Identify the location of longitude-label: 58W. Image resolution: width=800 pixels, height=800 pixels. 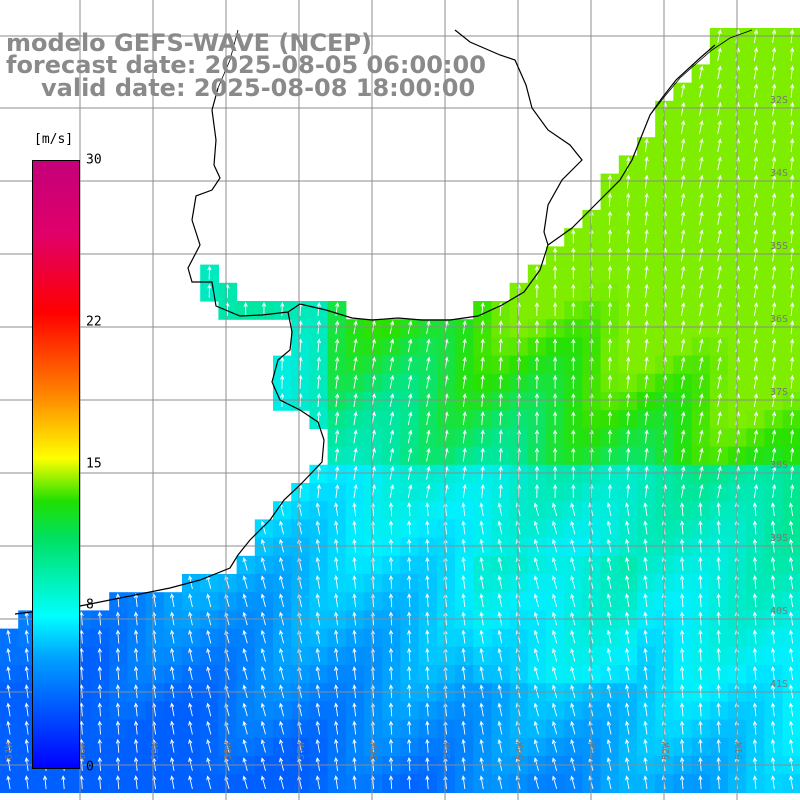
(228, 750).